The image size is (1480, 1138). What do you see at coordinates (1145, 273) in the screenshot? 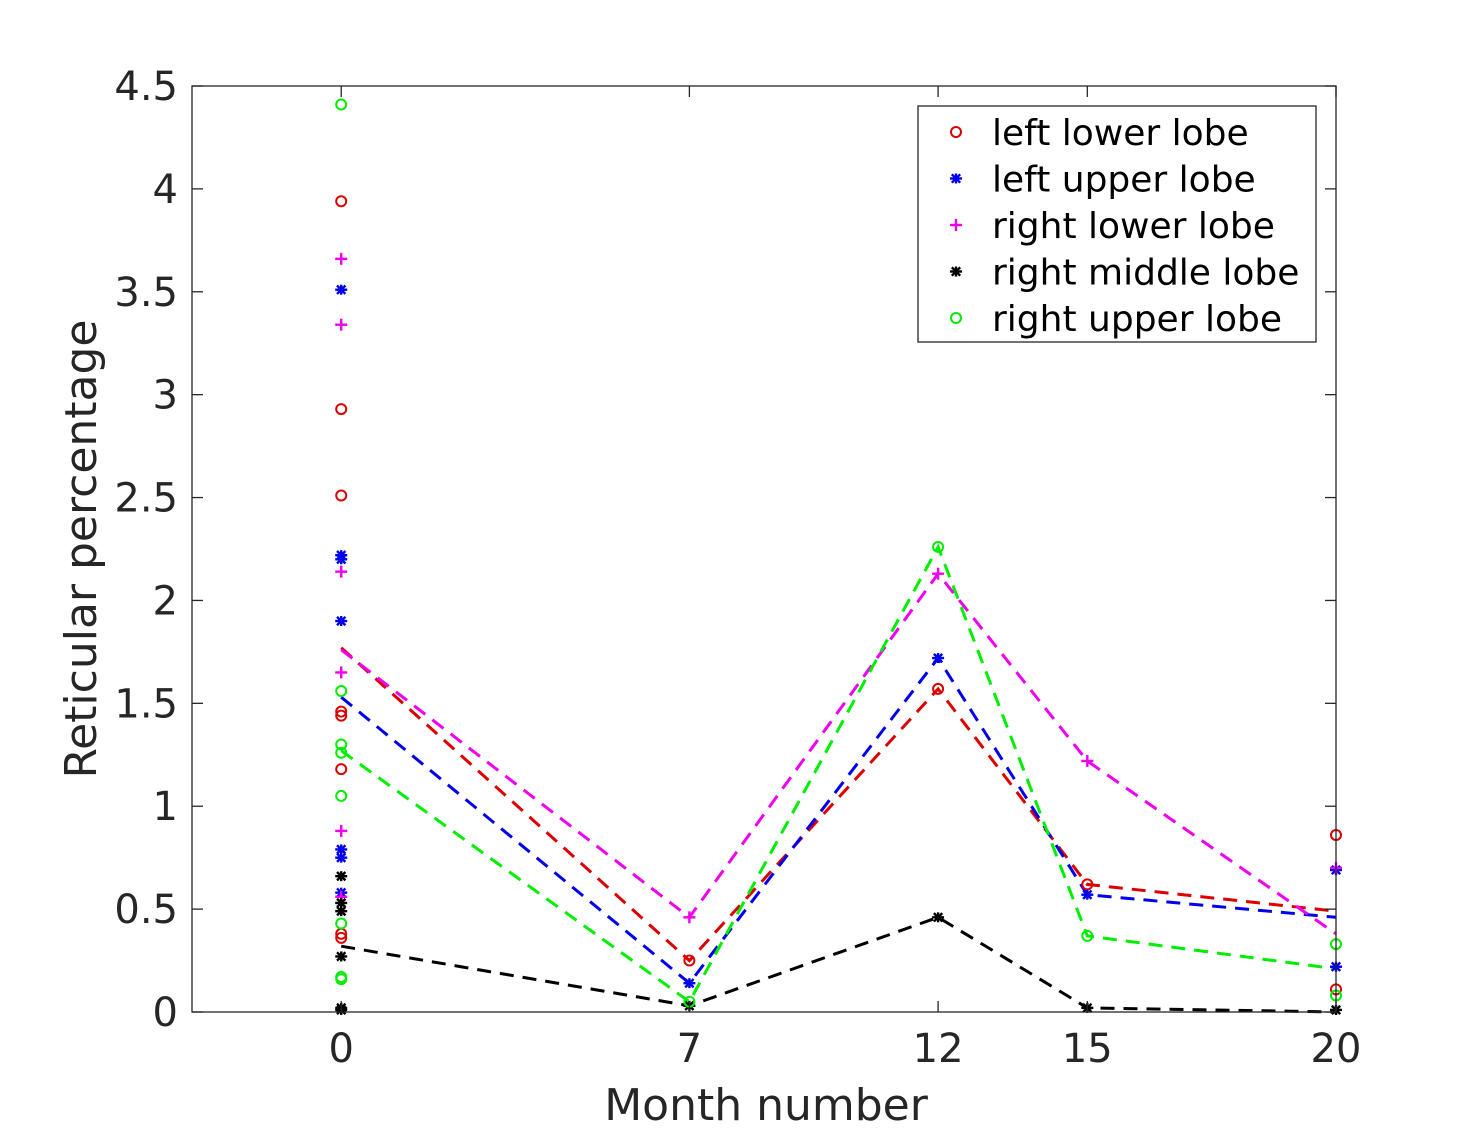
I see `legend-label-4: right middle lobe` at bounding box center [1145, 273].